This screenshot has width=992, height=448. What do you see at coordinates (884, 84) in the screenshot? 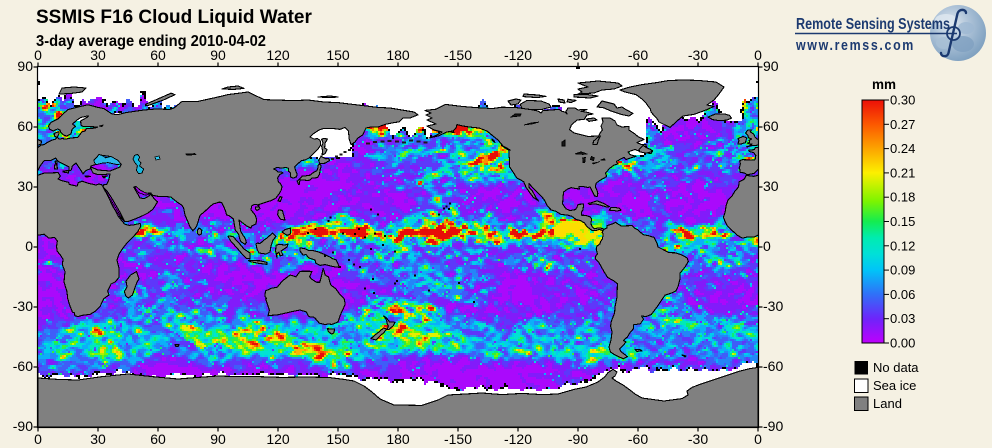
I see `svg-text: mm` at bounding box center [884, 84].